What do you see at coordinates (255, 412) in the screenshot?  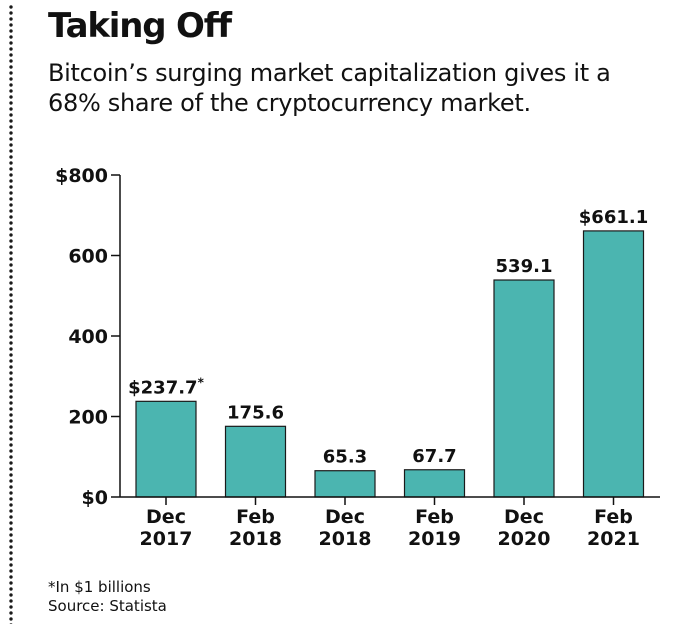 I see `data-label: 175.6` at bounding box center [255, 412].